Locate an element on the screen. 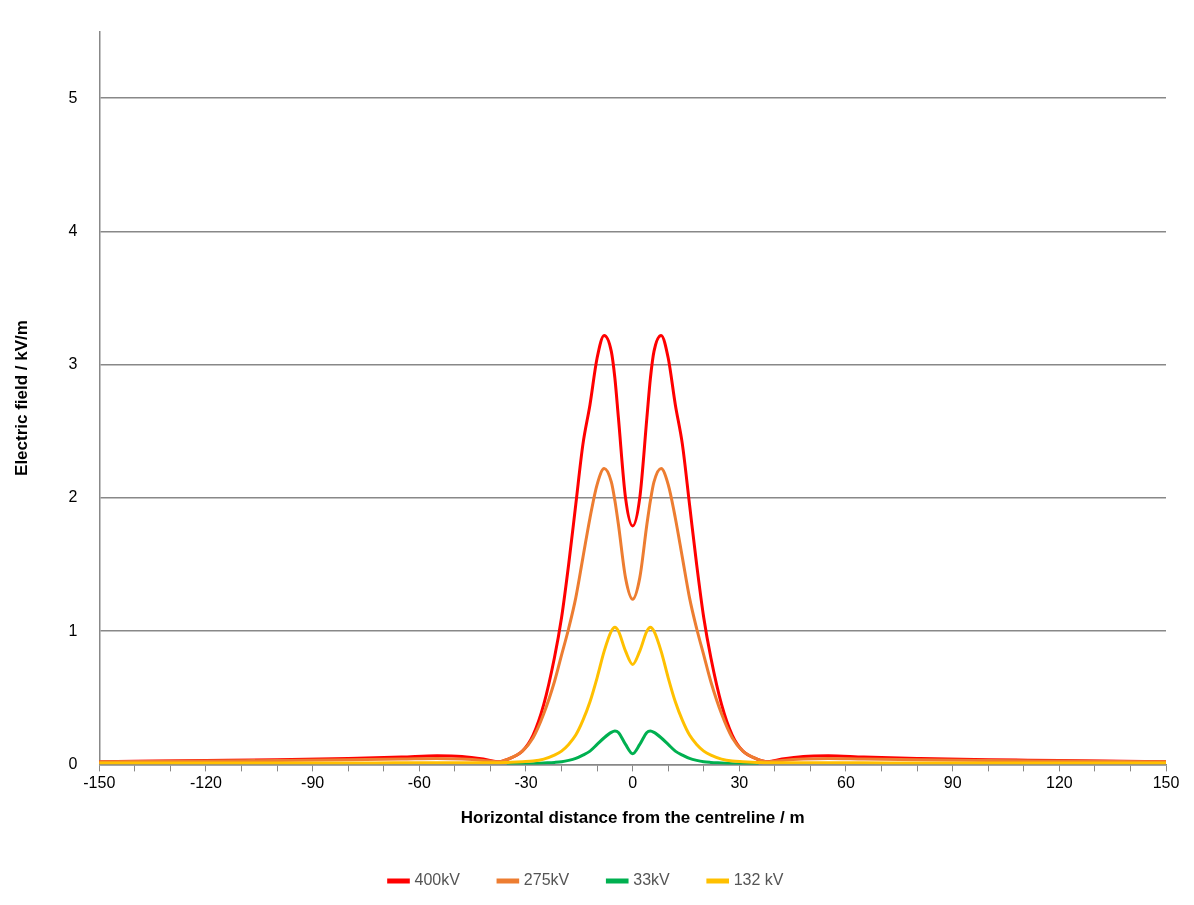 This screenshot has height=905, width=1194. x-tick-label: -60 is located at coordinates (419, 783).